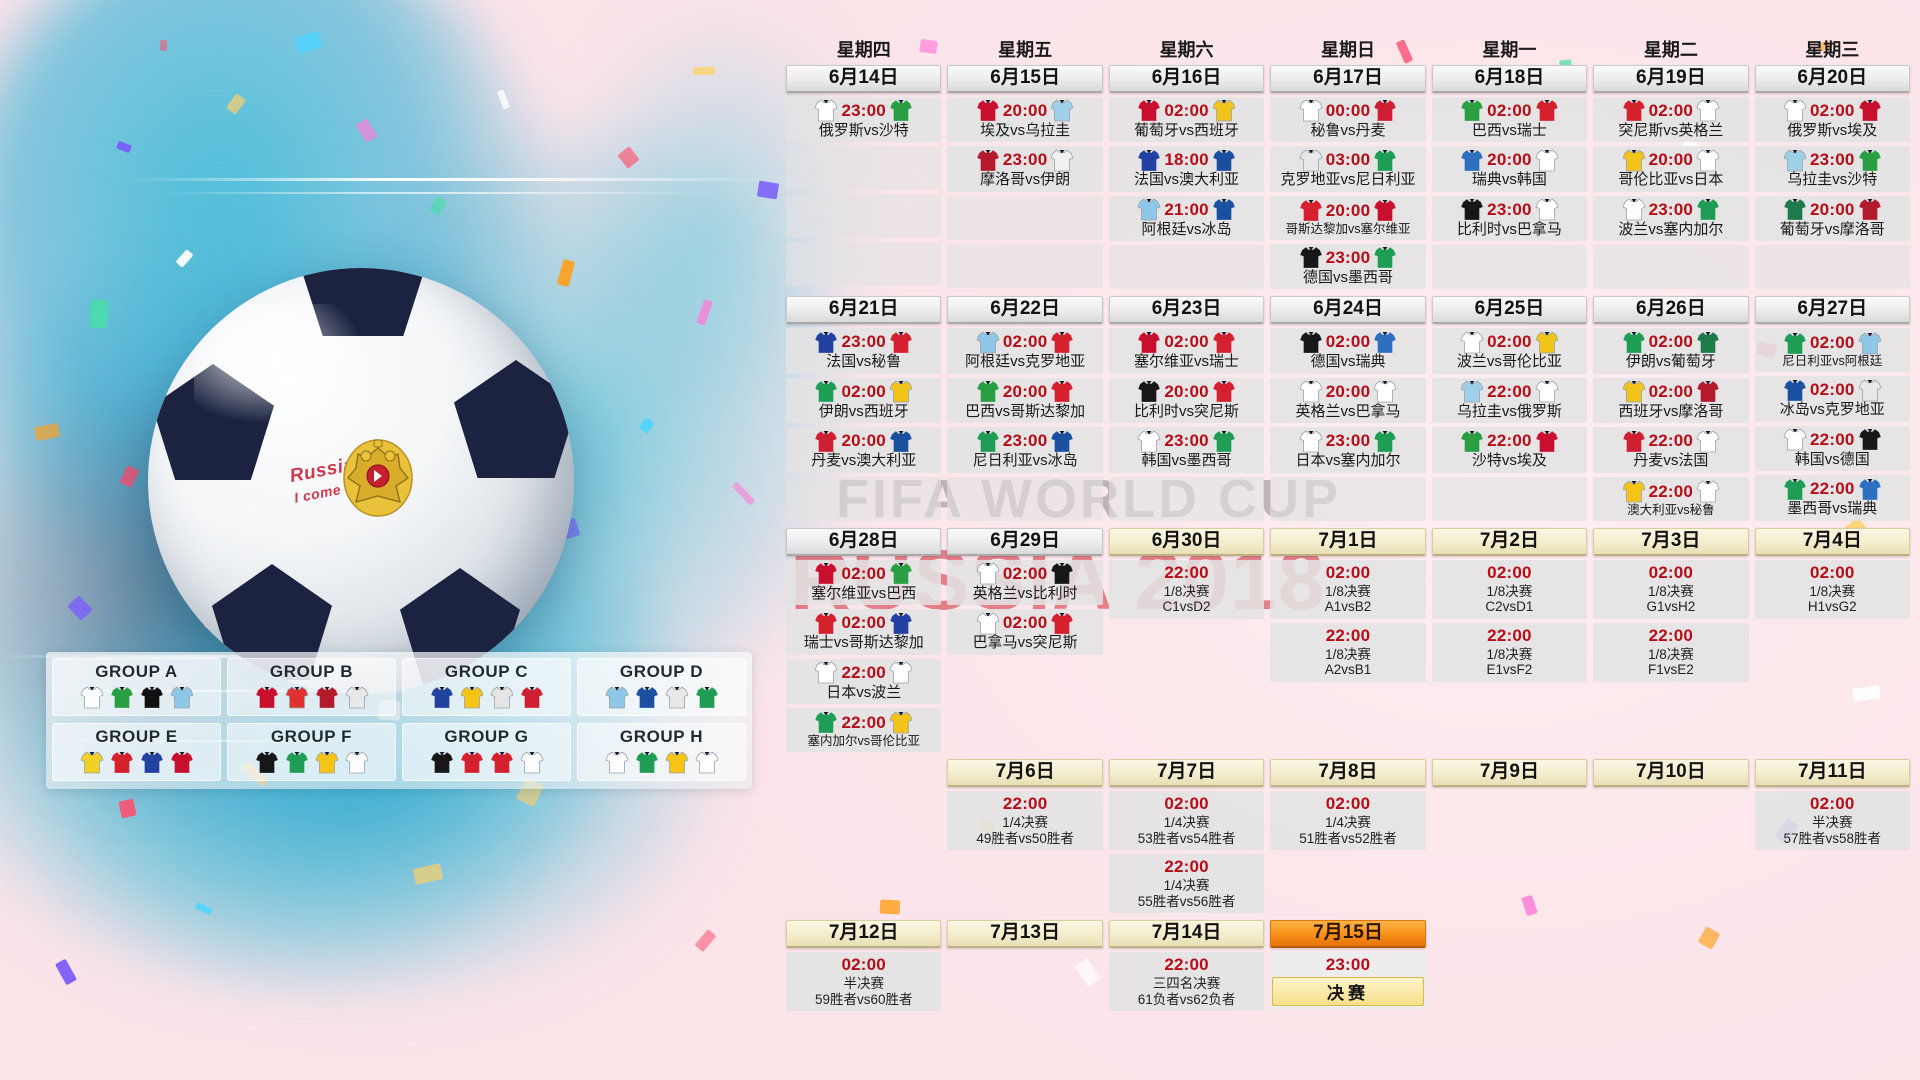  Describe the element at coordinates (1671, 400) in the screenshot. I see `group-match-cell: 02:00 西班牙vs摩洛哥` at that location.